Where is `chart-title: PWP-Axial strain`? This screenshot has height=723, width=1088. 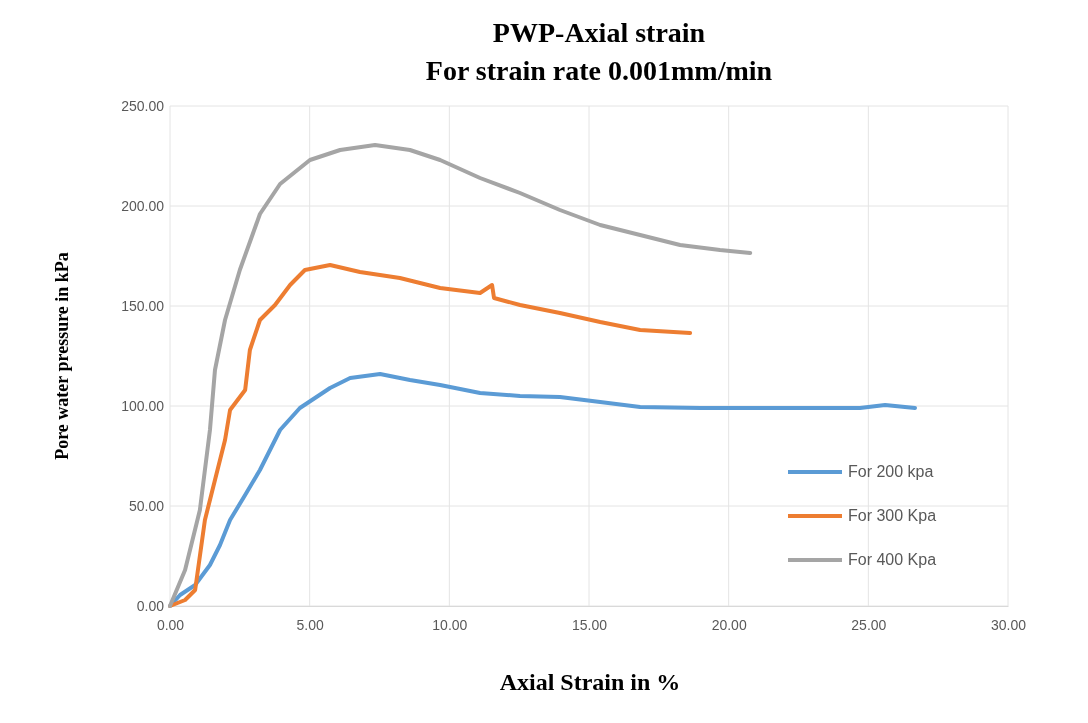
chart-title: PWP-Axial strain is located at coordinates (599, 32).